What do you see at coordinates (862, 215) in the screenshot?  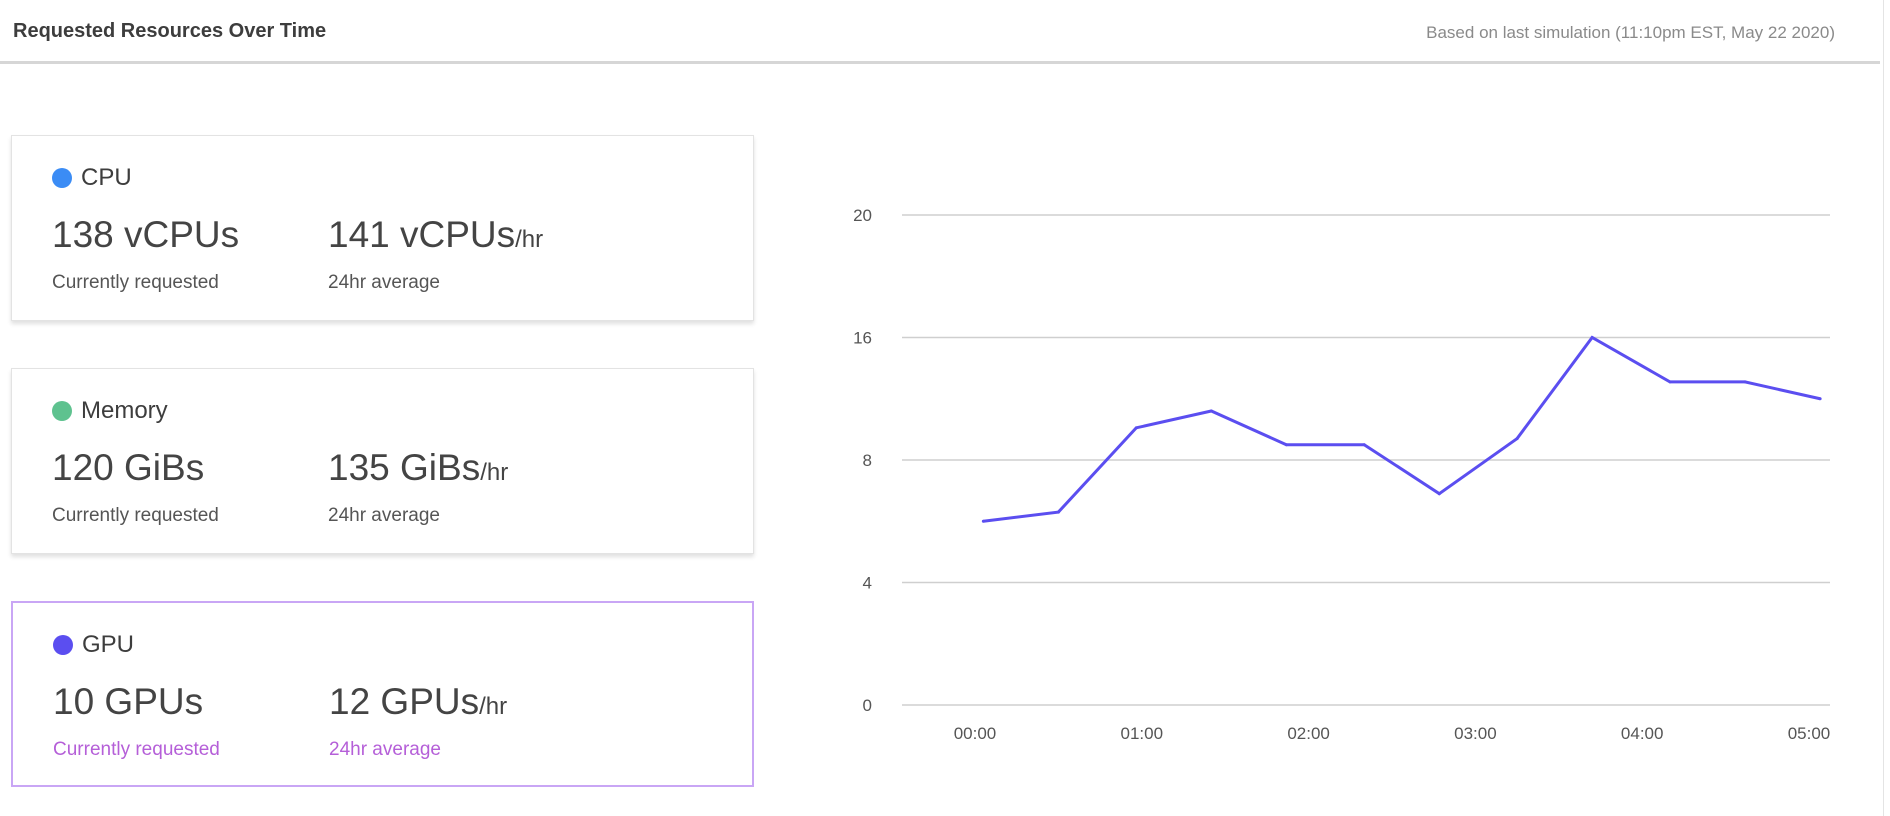 I see `y-tick-label: 20` at bounding box center [862, 215].